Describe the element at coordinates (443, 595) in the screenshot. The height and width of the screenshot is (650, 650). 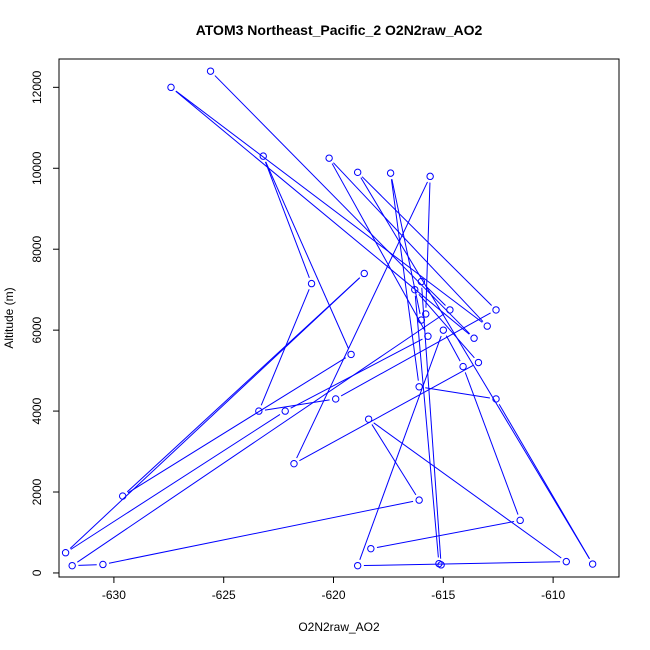
I see `x-tick-label: -615` at that location.